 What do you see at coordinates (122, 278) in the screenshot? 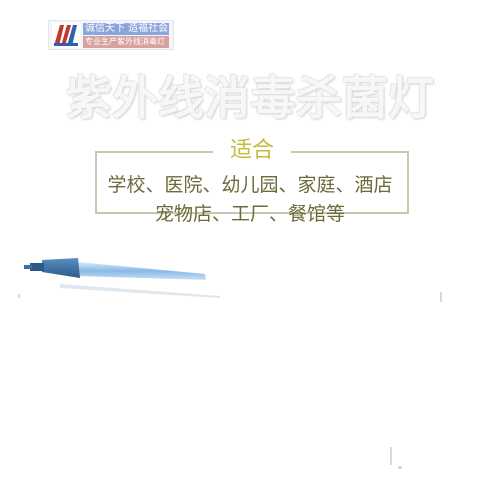
I see `uv-lamp-icon` at bounding box center [122, 278].